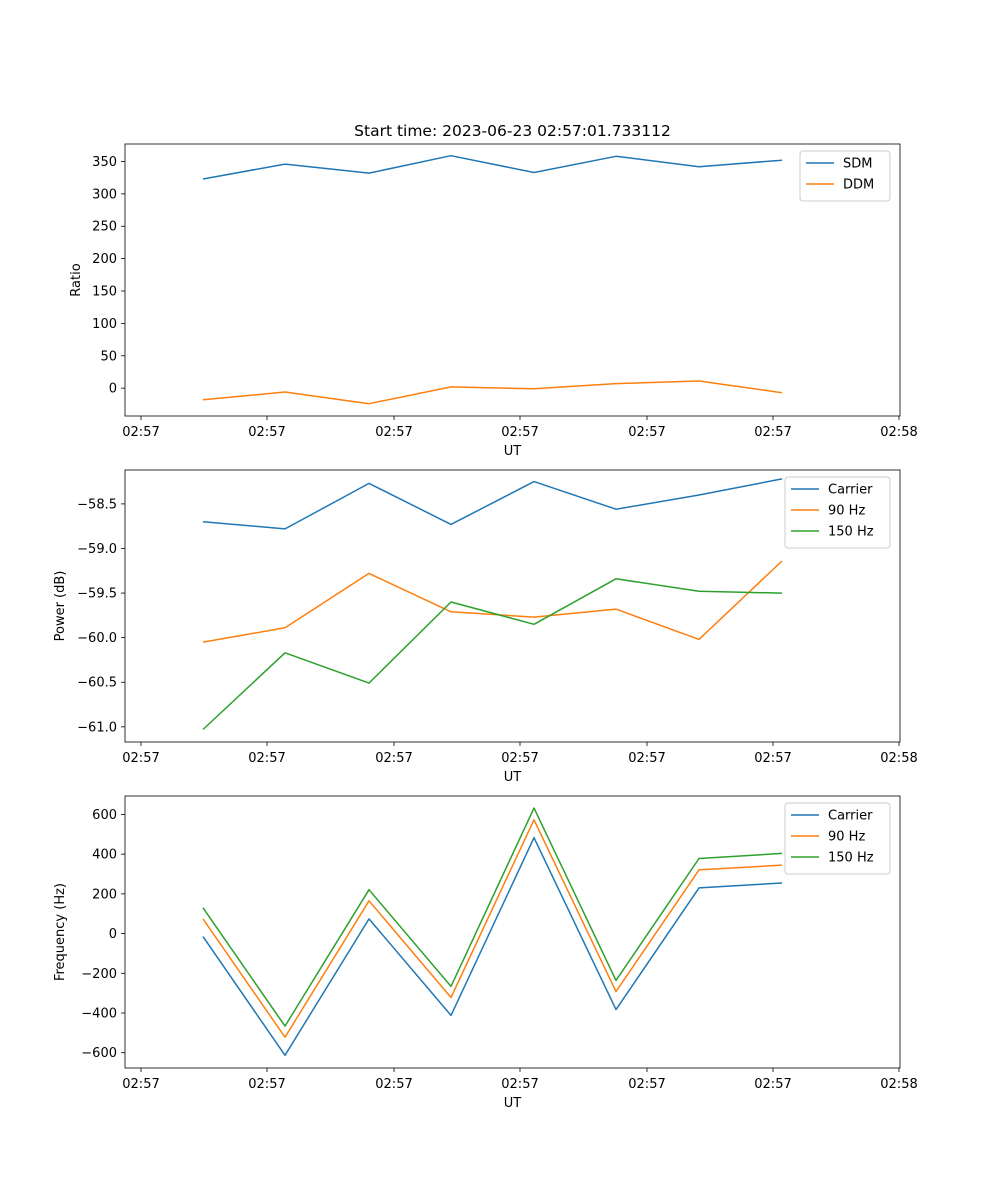 The height and width of the screenshot is (1200, 1000). I want to click on y-tick-label: −59.5, so click(97, 594).